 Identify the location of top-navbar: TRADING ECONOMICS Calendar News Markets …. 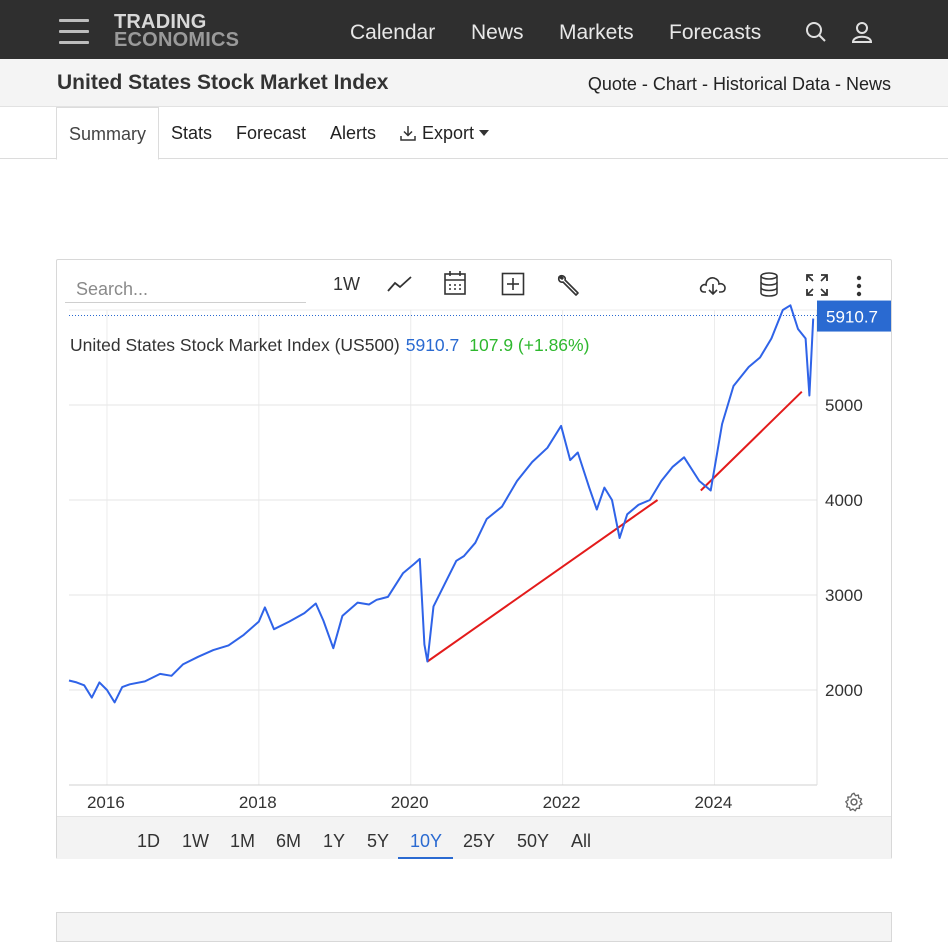
(474, 29).